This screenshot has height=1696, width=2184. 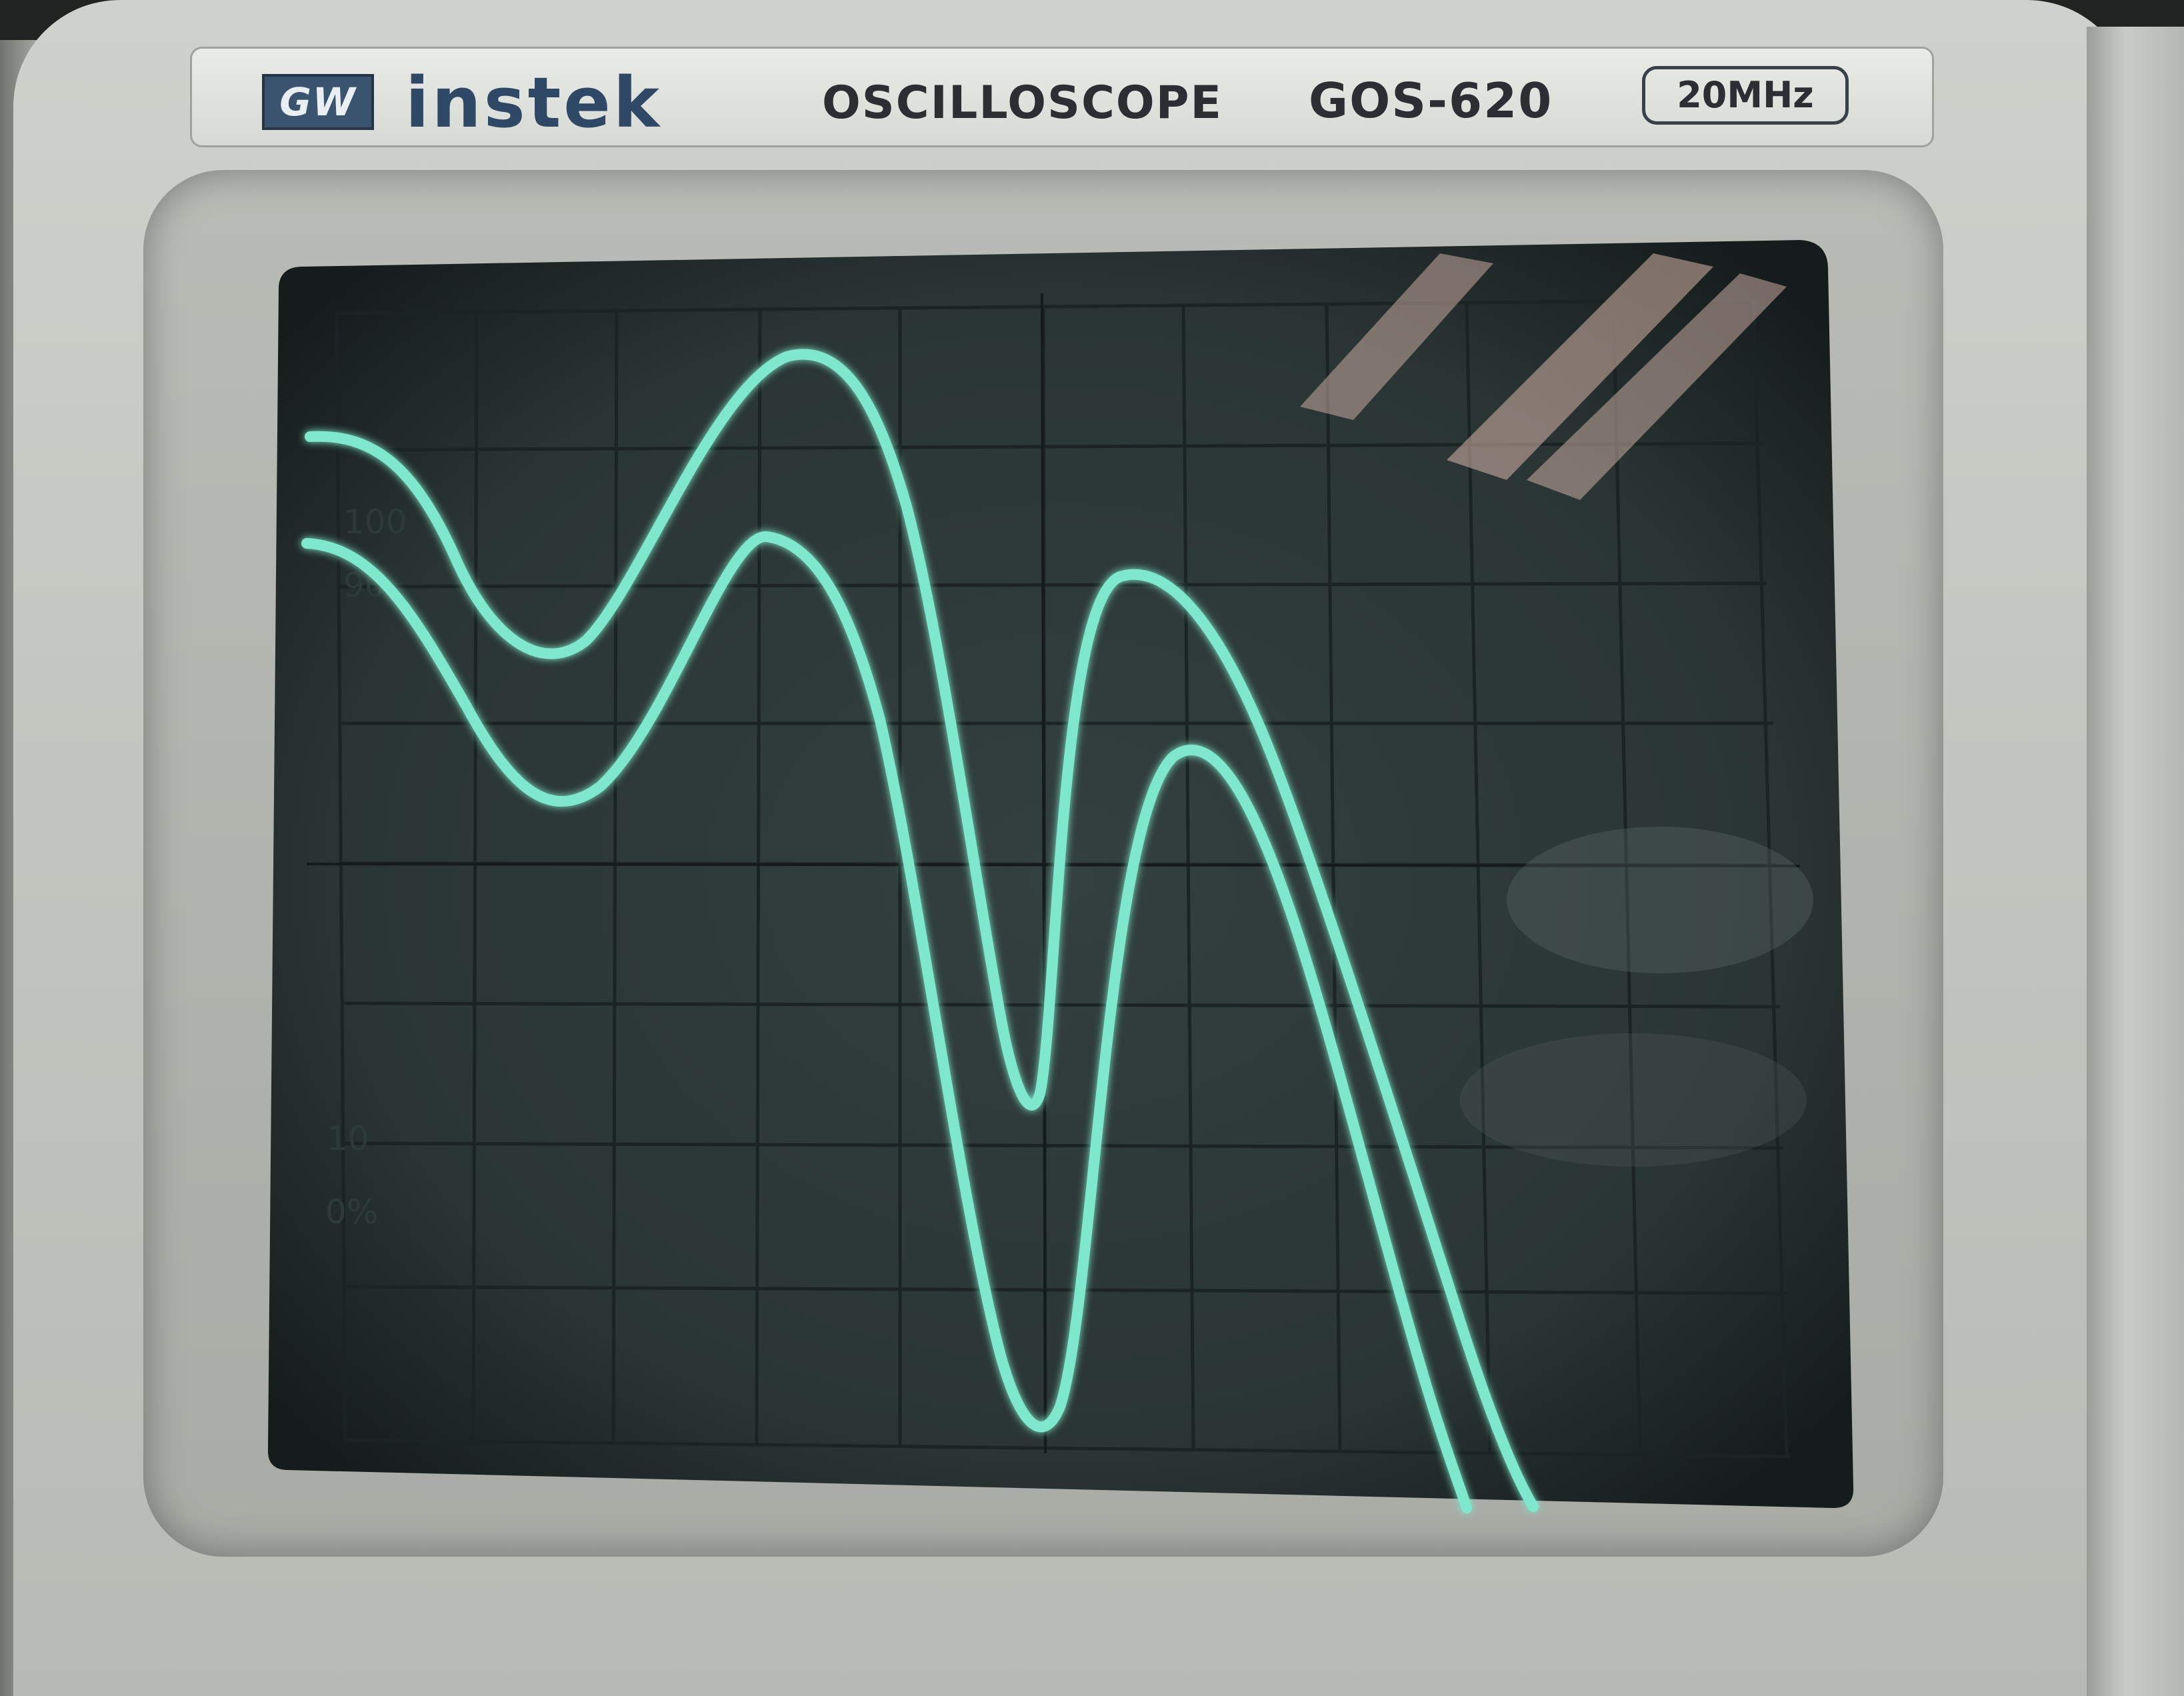 I want to click on label-0-percent: 0%, so click(x=351, y=1212).